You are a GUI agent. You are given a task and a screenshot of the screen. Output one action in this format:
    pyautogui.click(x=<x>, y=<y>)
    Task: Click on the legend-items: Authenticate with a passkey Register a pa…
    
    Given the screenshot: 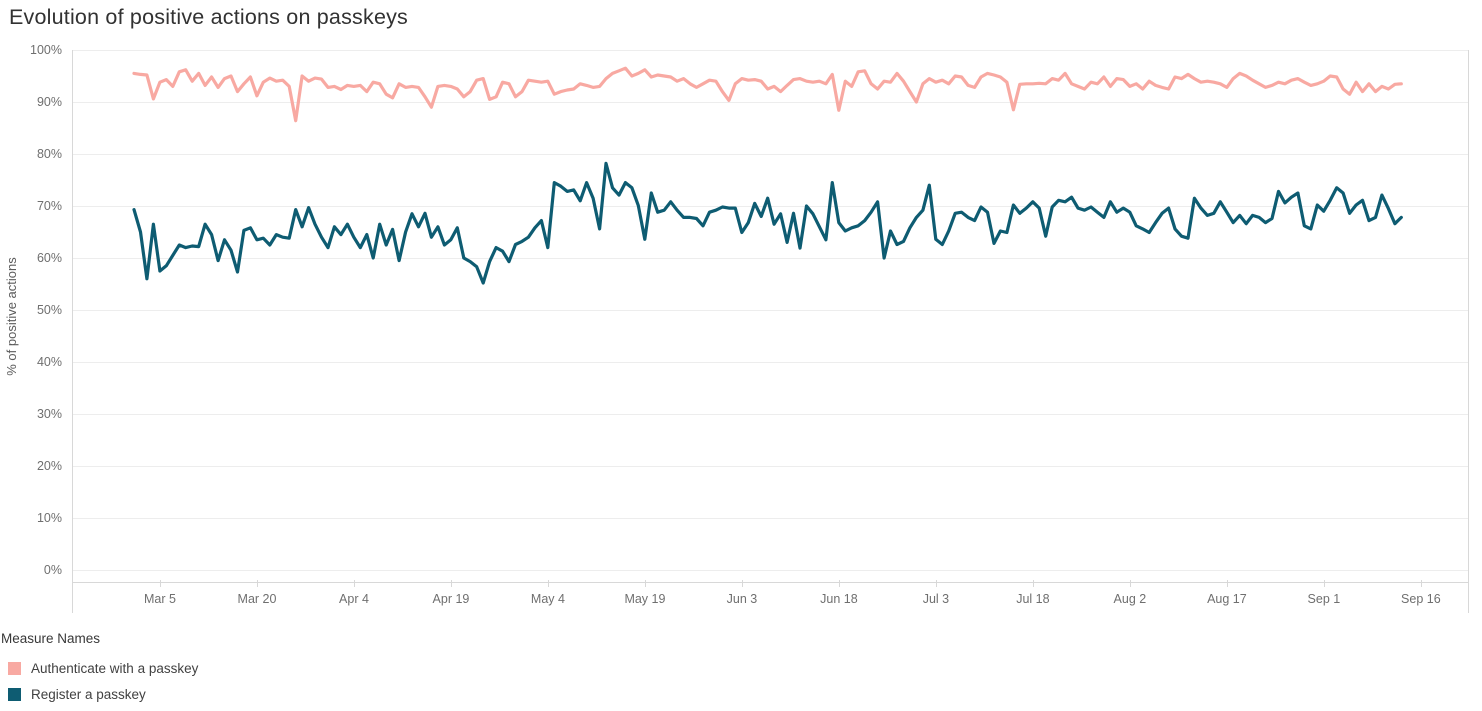 What is the action you would take?
    pyautogui.click(x=99, y=681)
    